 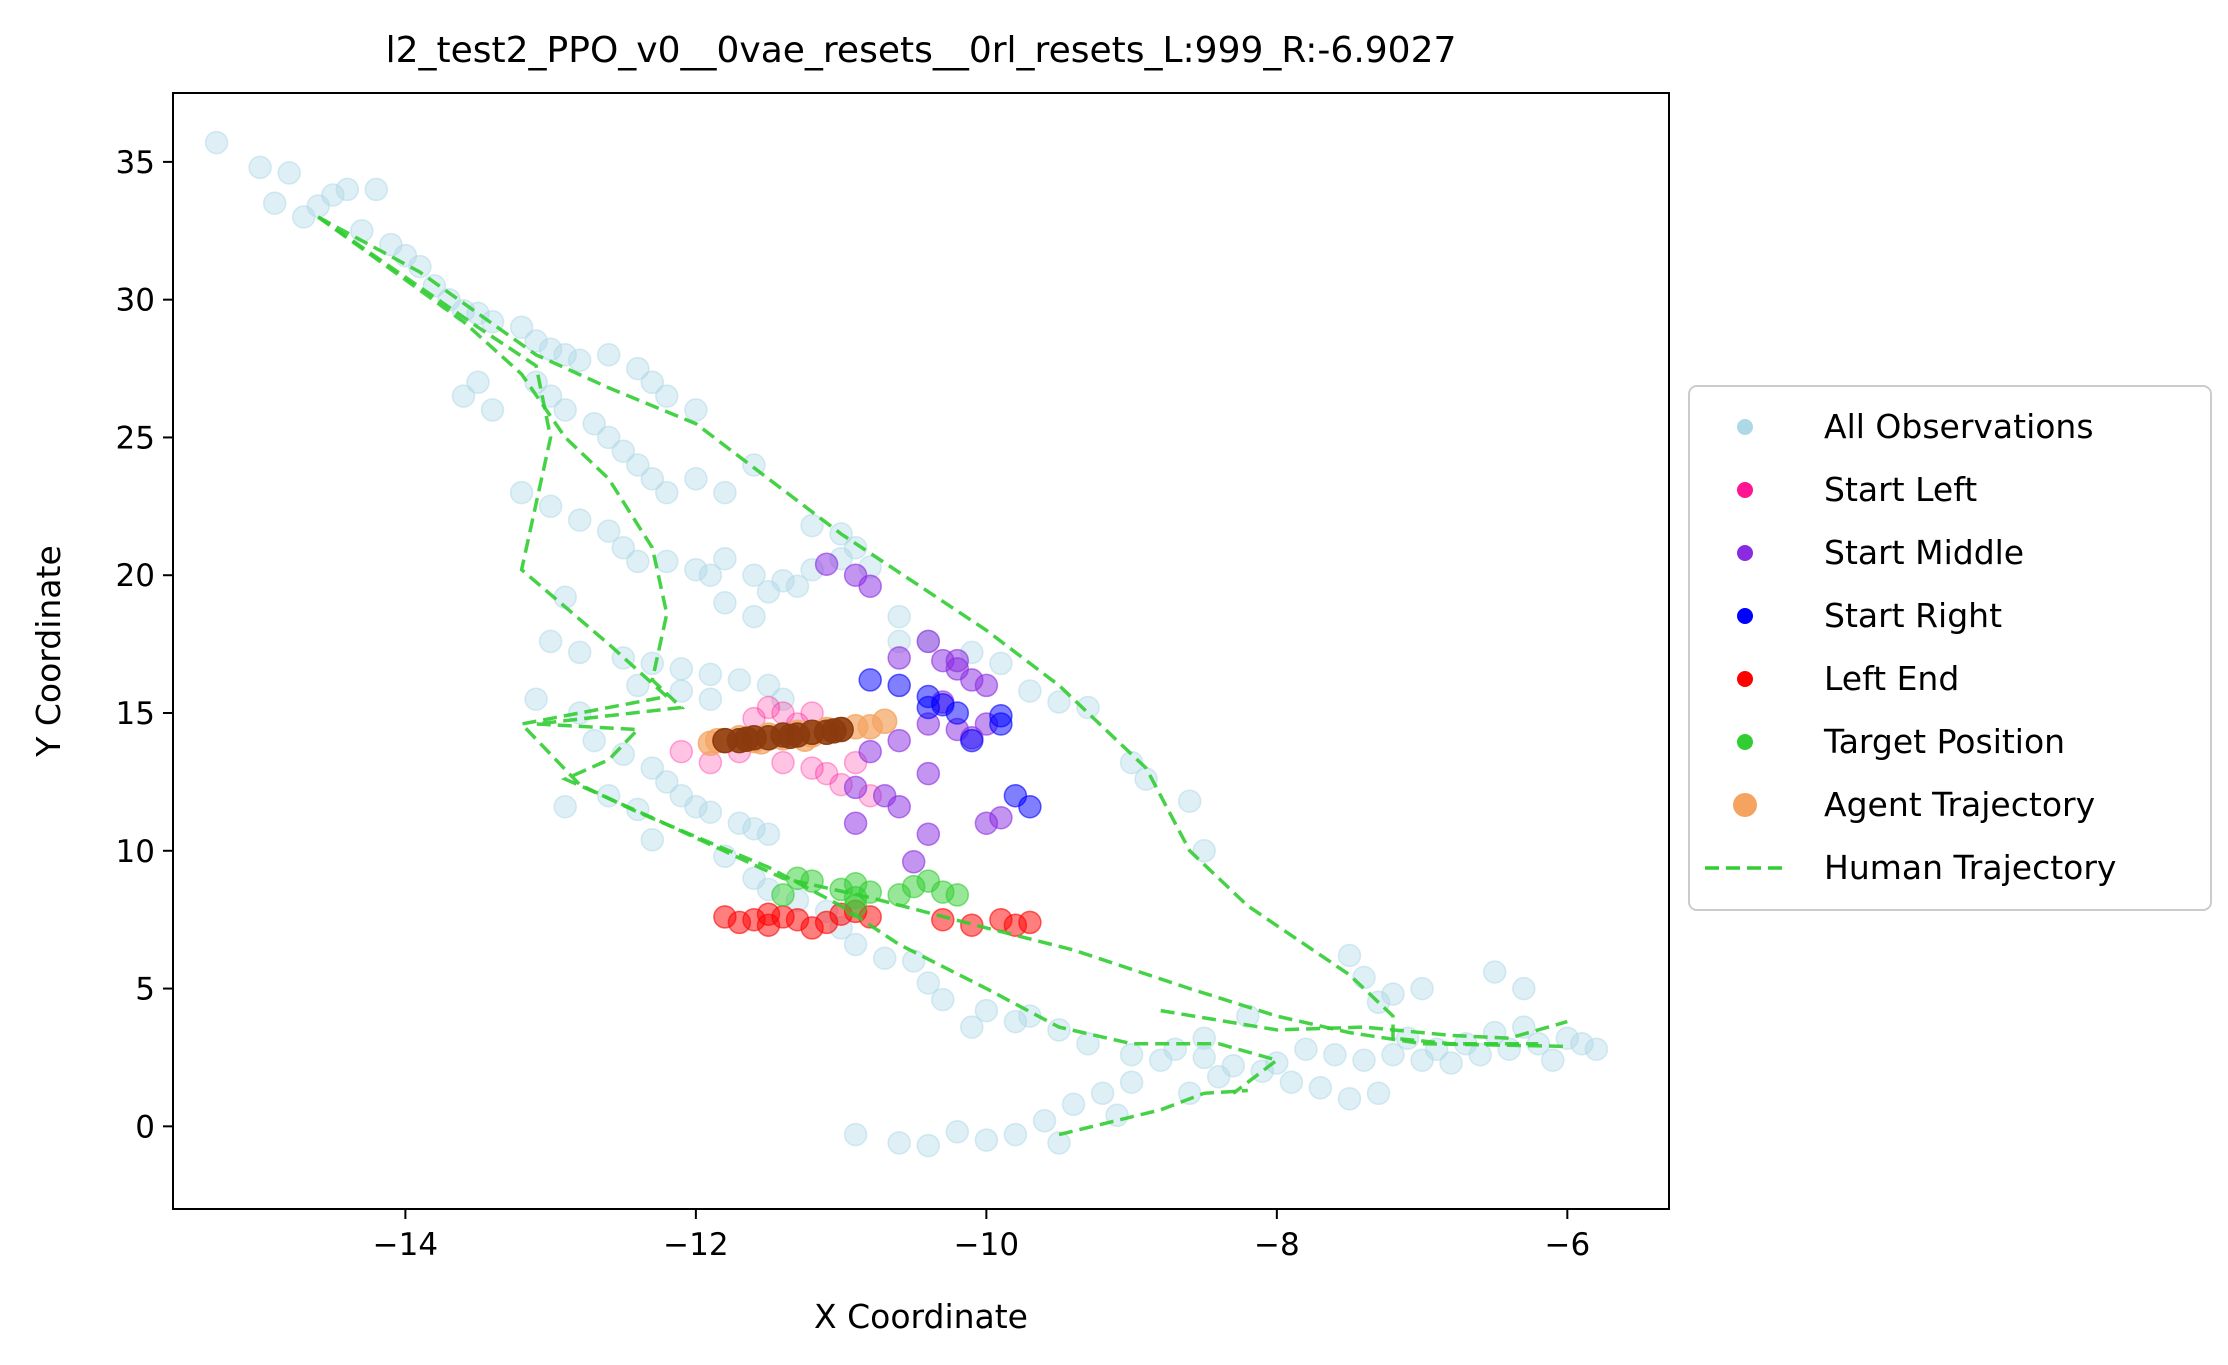 I want to click on target-position-point, so click(x=957, y=895).